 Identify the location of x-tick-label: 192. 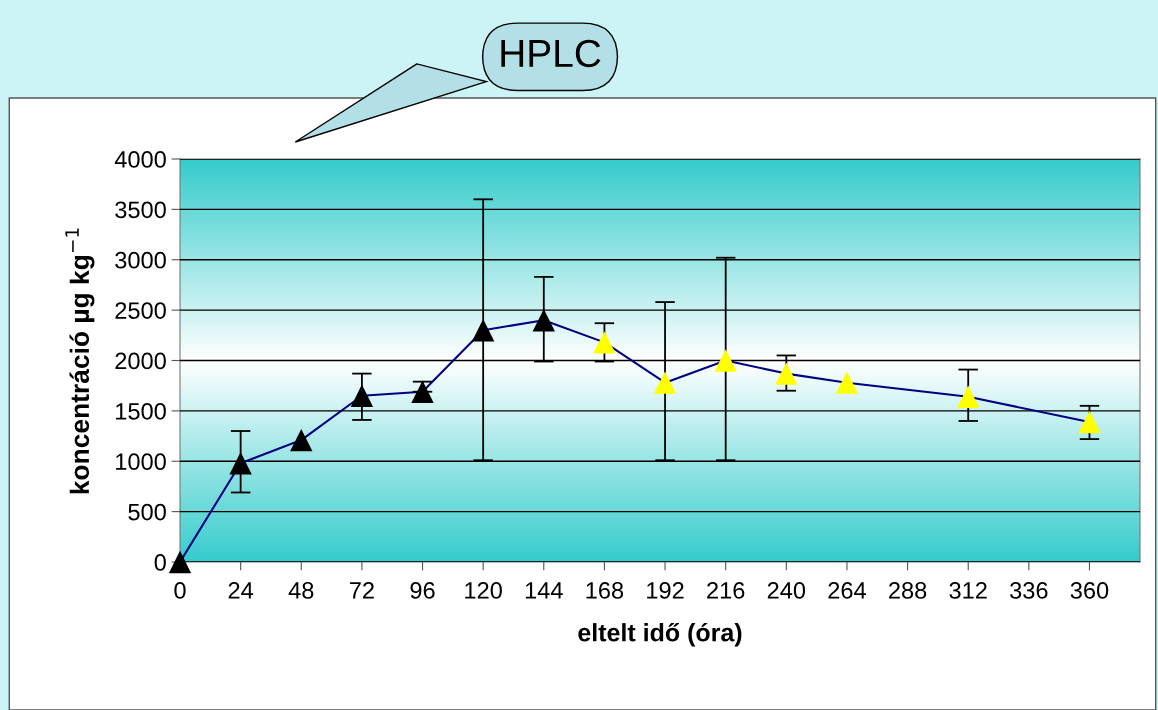
(665, 590).